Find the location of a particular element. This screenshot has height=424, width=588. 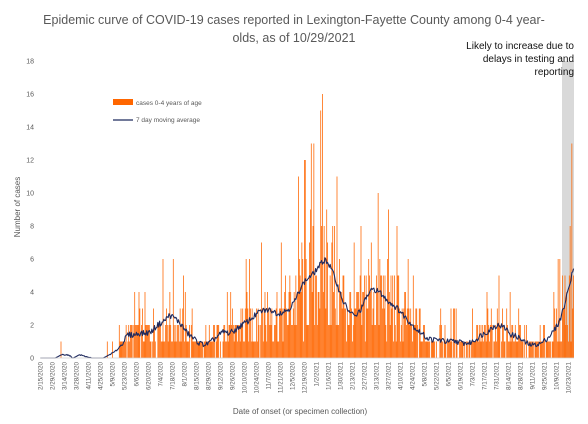

x-tick-label: 10/24/2020 is located at coordinates (256, 378).